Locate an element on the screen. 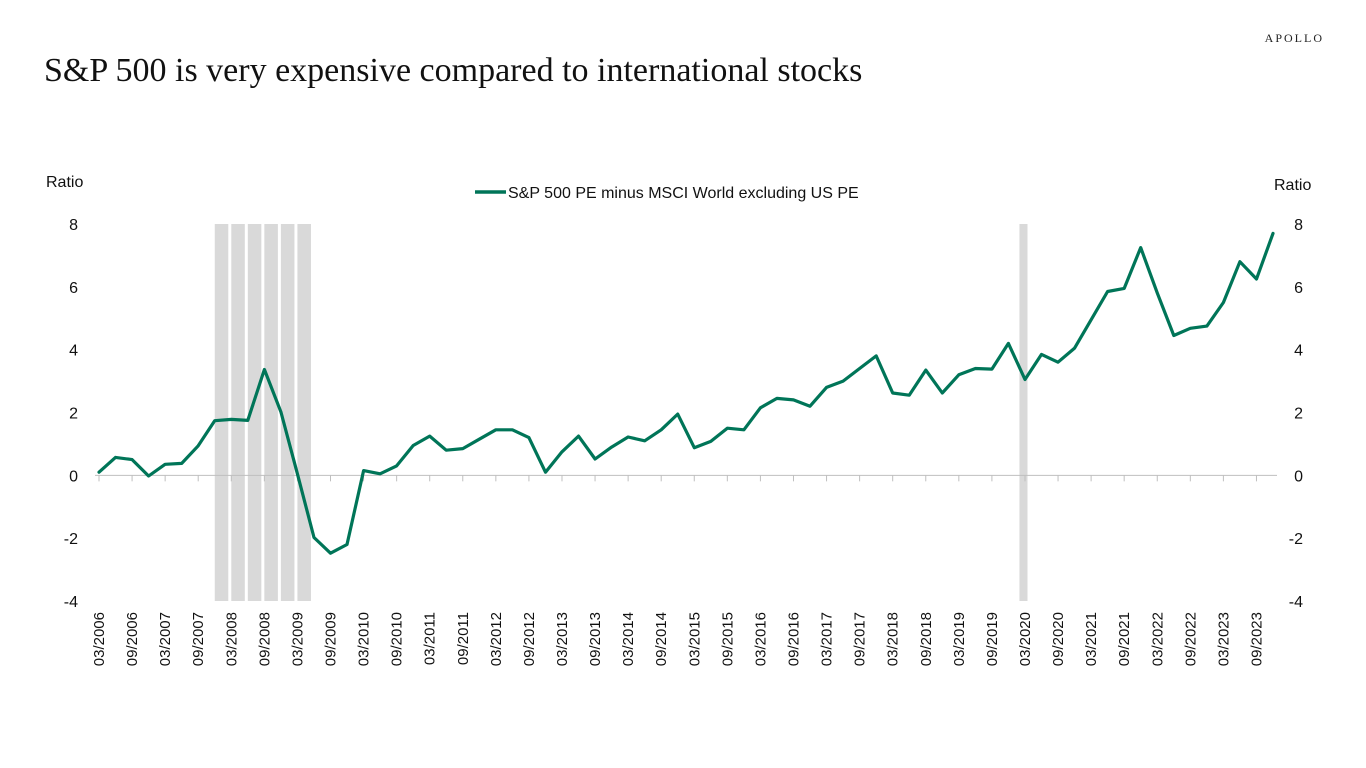  x-tick-label: 03/2010 is located at coordinates (364, 639).